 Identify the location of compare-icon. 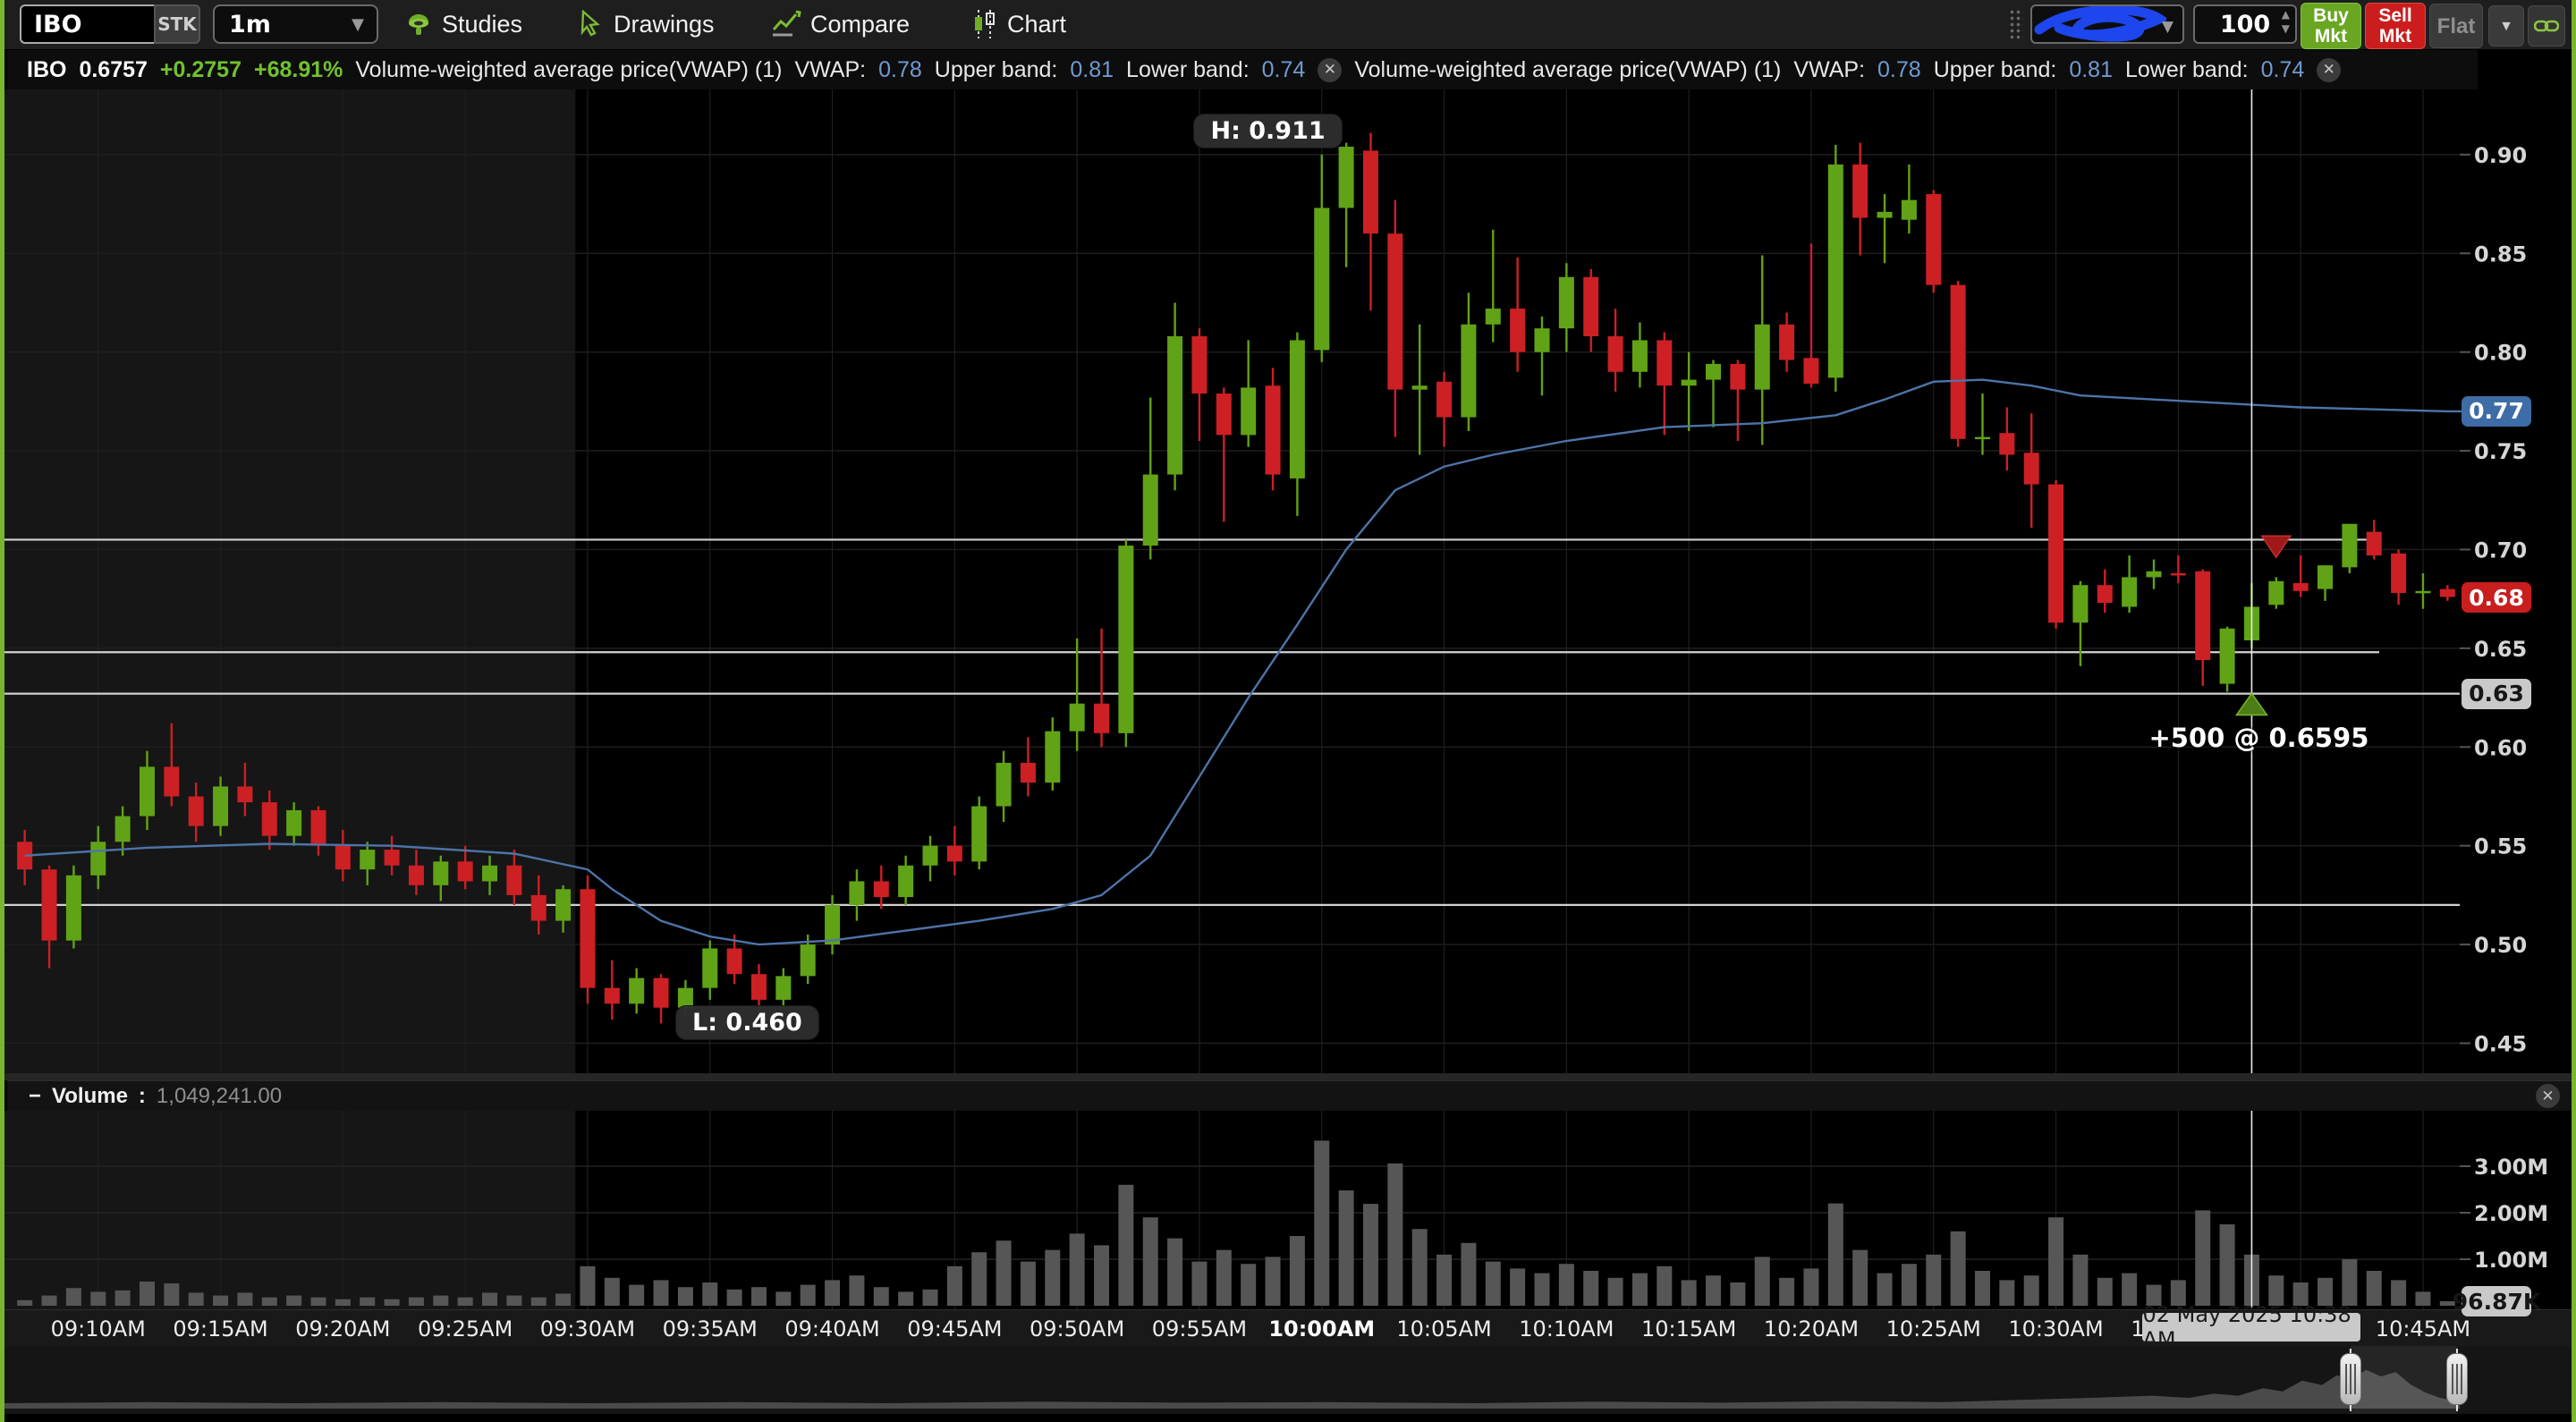
(786, 23).